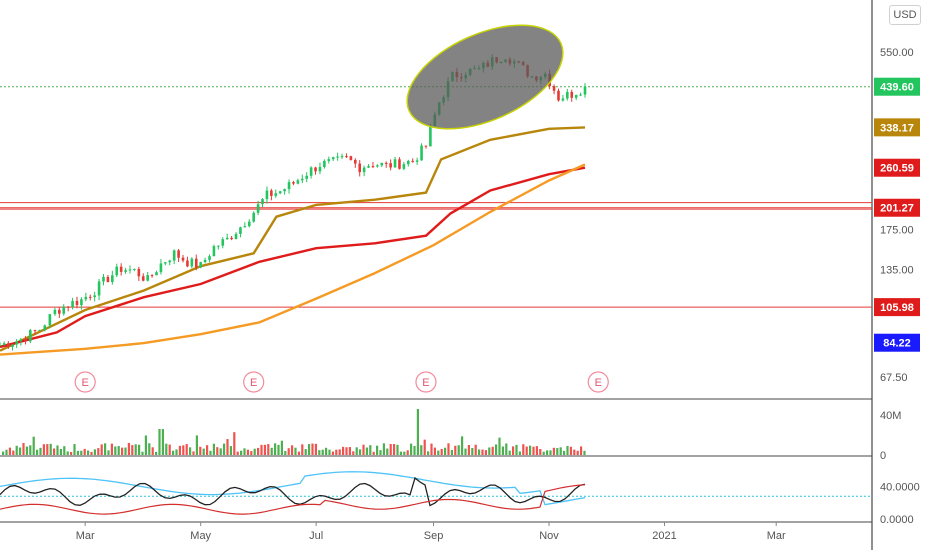 Image resolution: width=932 pixels, height=550 pixels. I want to click on price-tag-label: 260.59, so click(897, 169).